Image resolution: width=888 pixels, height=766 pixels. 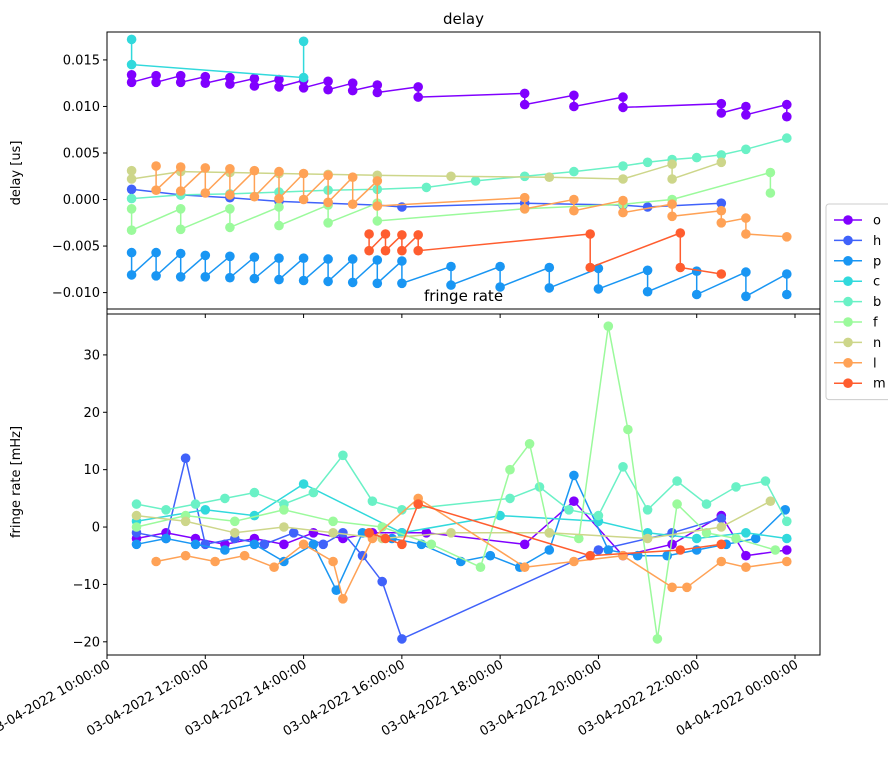 What do you see at coordinates (857, 221) in the screenshot?
I see `legend-entry-o: o` at bounding box center [857, 221].